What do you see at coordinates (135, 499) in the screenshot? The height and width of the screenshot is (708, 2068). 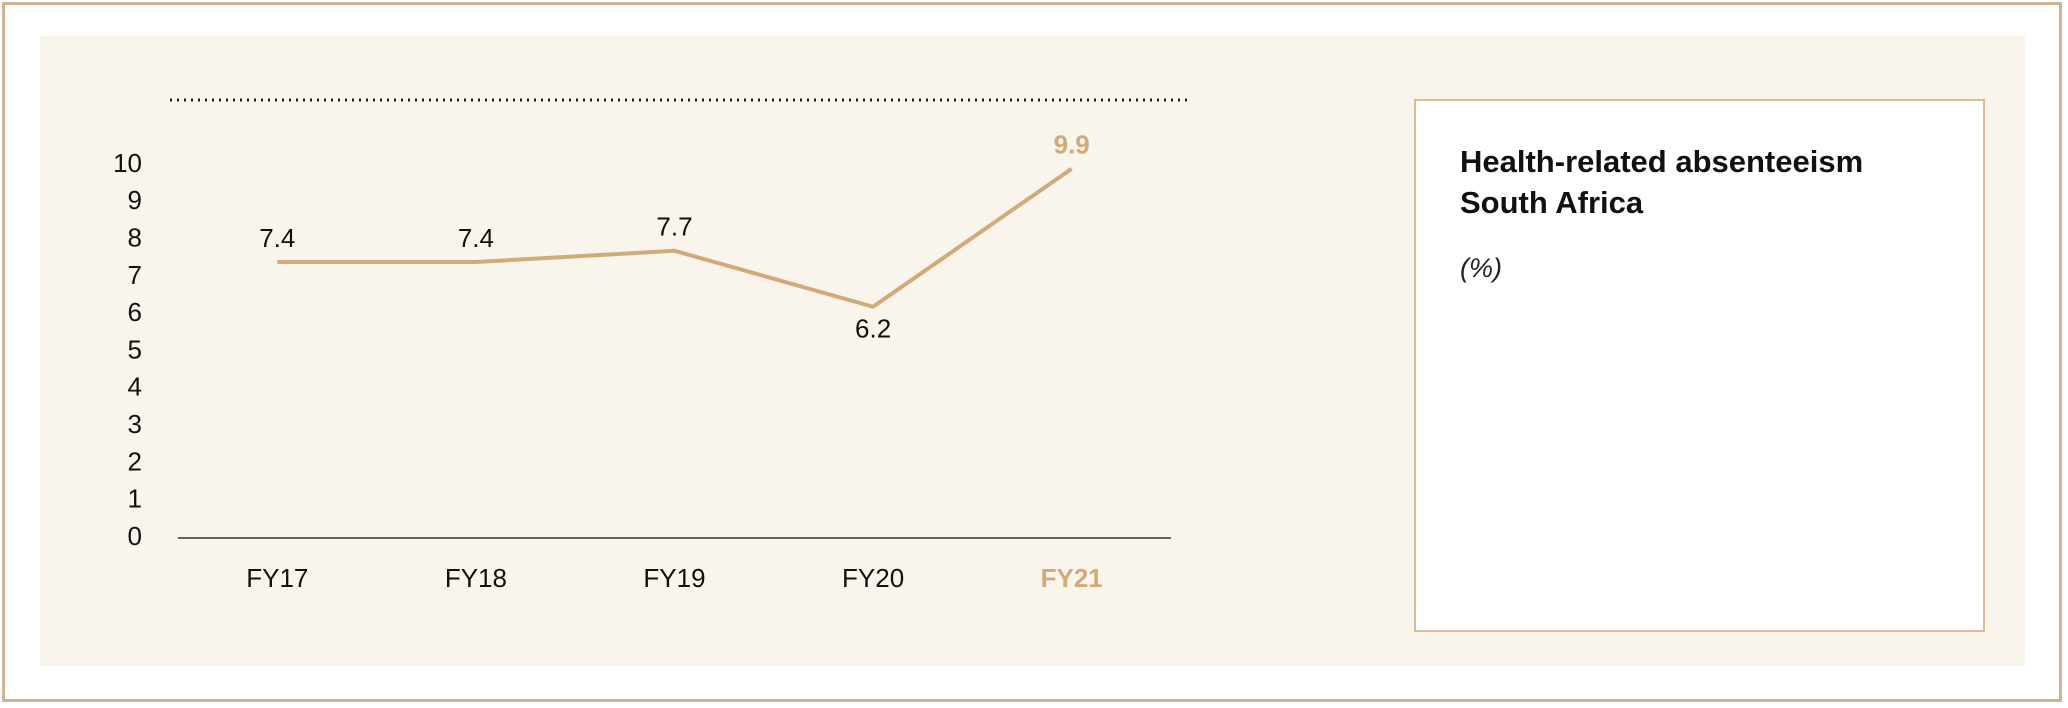 I see `y-tick-label: 1` at bounding box center [135, 499].